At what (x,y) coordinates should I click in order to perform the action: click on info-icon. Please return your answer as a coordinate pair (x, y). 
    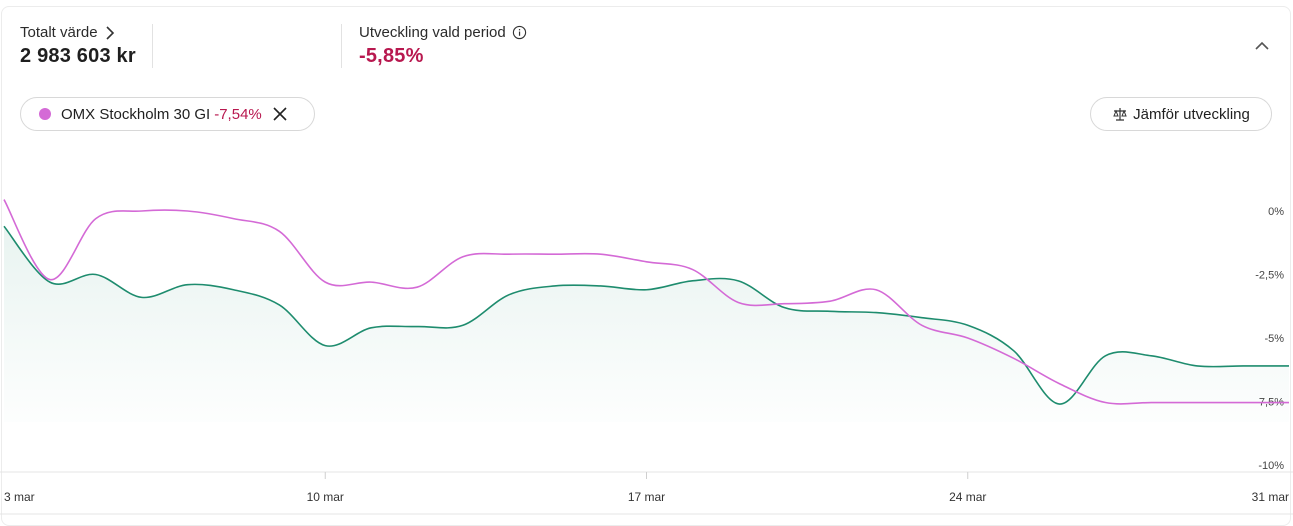
    Looking at the image, I should click on (519, 32).